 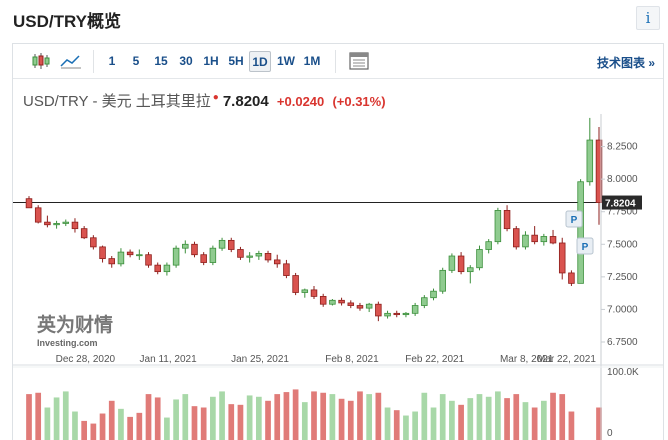 I want to click on y-tick-label: 7.7500, so click(x=622, y=212).